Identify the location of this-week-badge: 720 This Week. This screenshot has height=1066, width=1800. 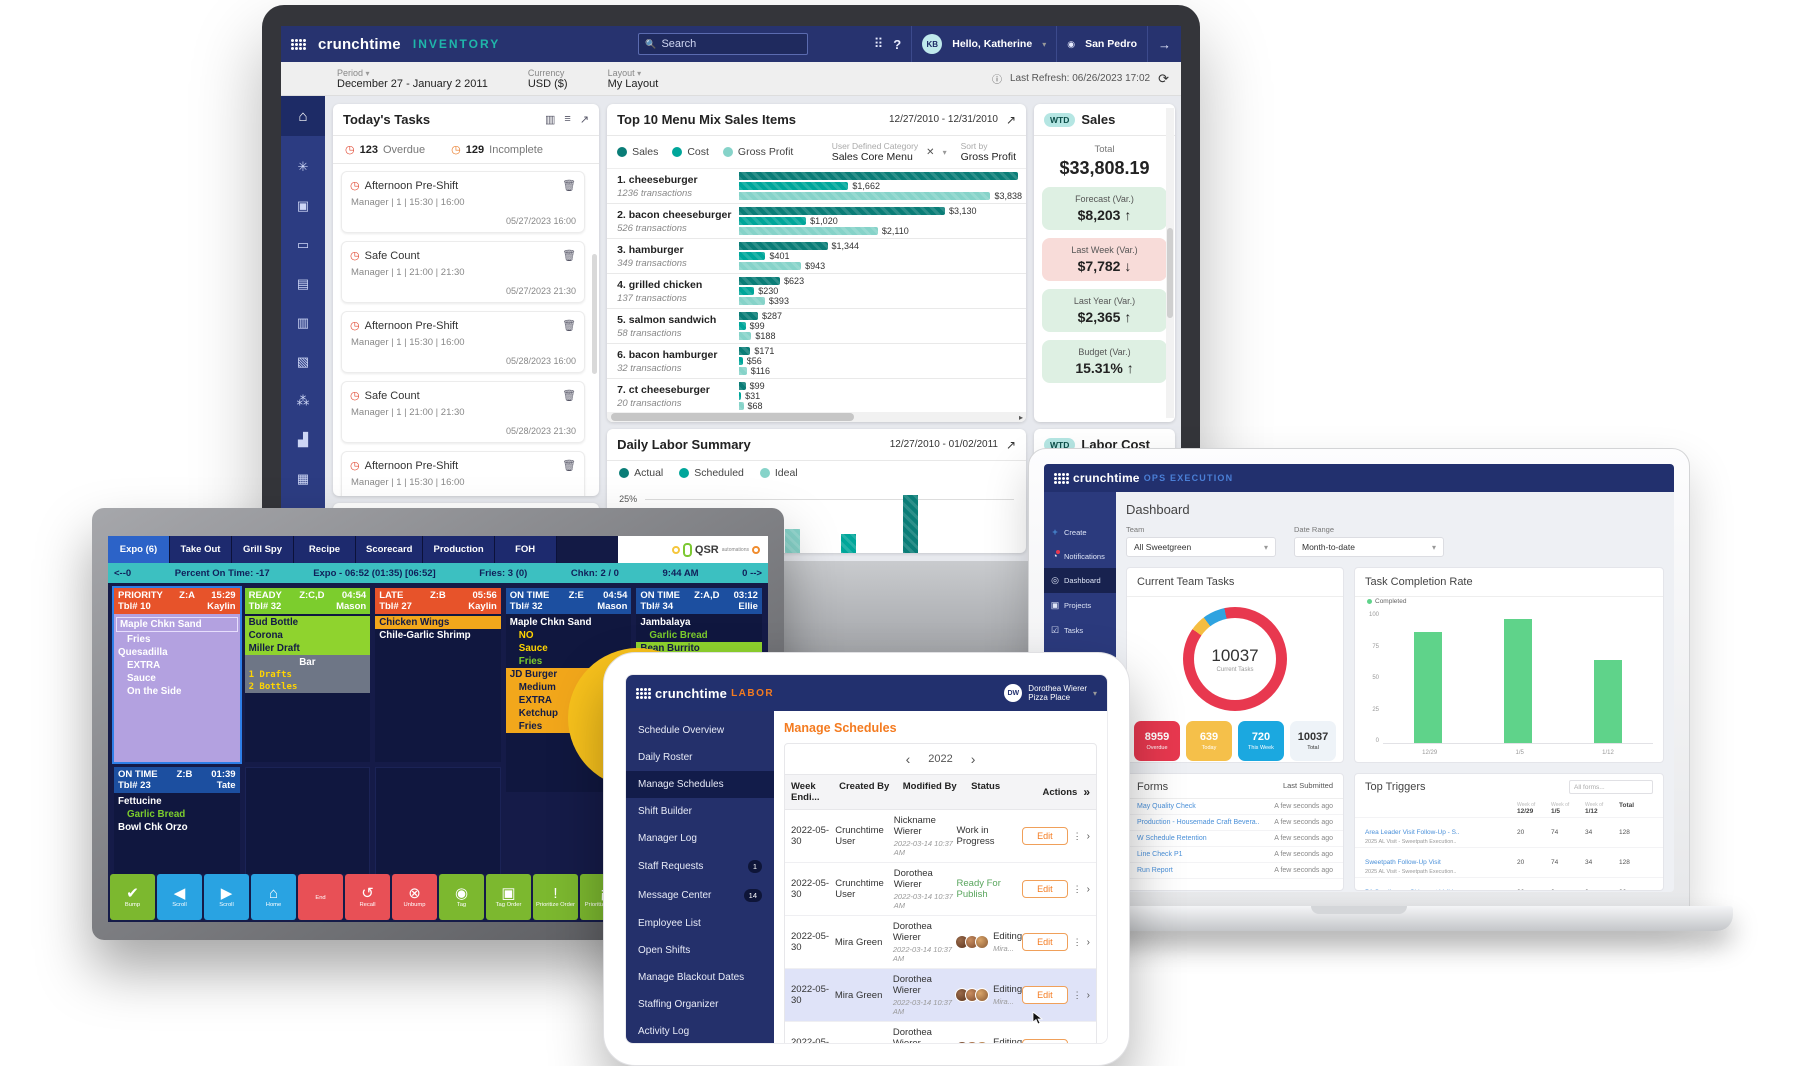
(1261, 741).